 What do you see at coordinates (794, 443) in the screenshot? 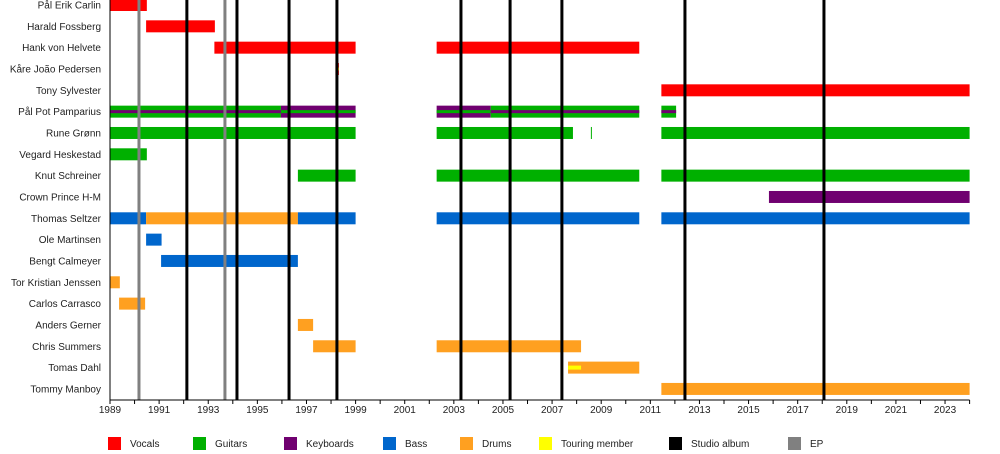
I see `legend-swatch-ep` at bounding box center [794, 443].